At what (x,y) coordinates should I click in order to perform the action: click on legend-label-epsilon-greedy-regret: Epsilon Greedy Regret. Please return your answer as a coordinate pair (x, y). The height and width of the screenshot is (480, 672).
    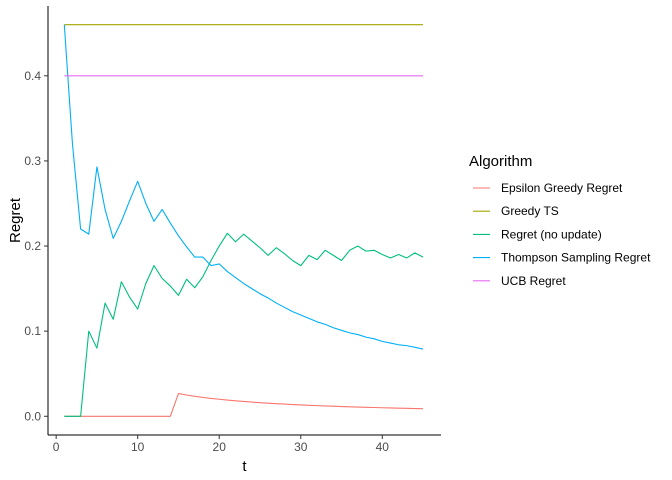
    Looking at the image, I should click on (562, 188).